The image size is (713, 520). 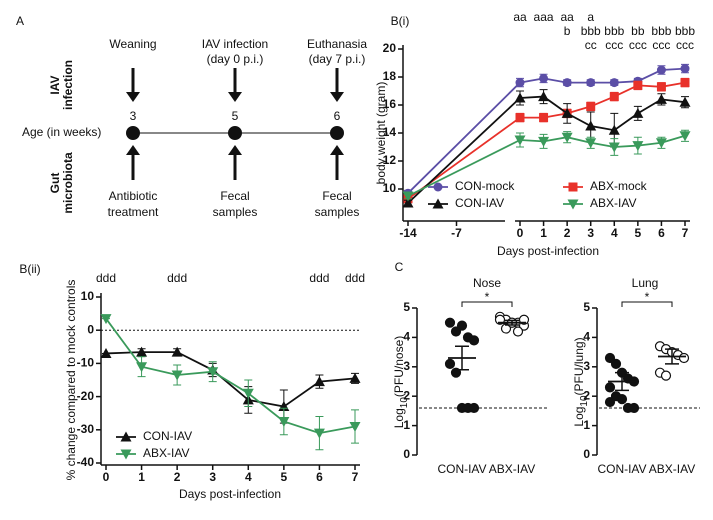 What do you see at coordinates (235, 59) in the screenshot?
I see `event-label: (day 0 p.i.)` at bounding box center [235, 59].